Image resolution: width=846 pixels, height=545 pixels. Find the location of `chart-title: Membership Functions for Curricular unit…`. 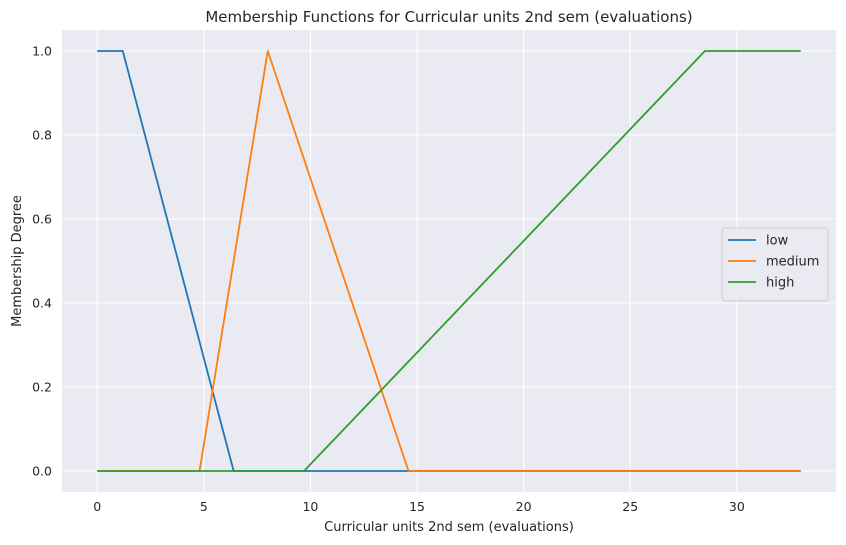

chart-title: Membership Functions for Curricular unit… is located at coordinates (448, 17).